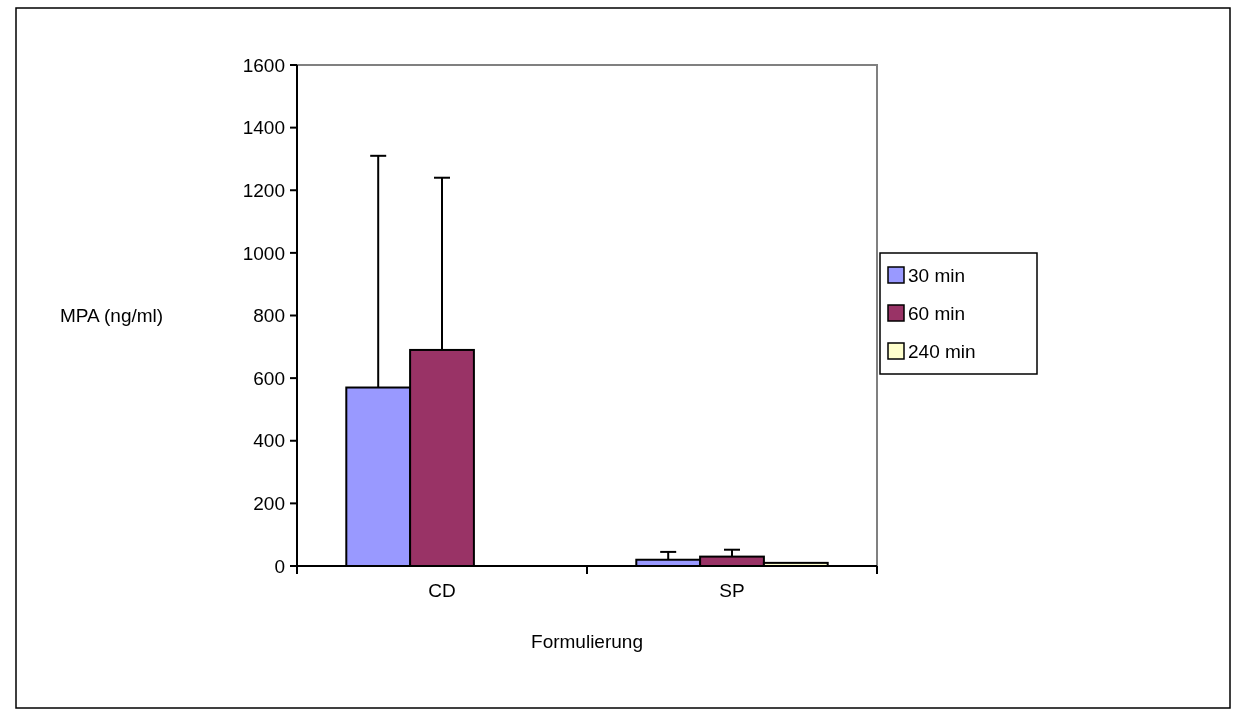 This screenshot has height=722, width=1246. Describe the element at coordinates (269, 316) in the screenshot. I see `y-tick-label: 800` at that location.